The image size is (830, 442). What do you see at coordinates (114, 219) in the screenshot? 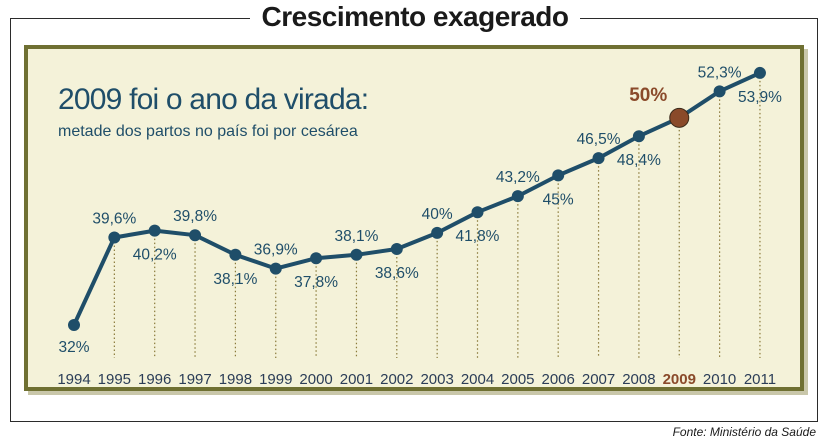
I see `data-label: 39,6%` at bounding box center [114, 219].